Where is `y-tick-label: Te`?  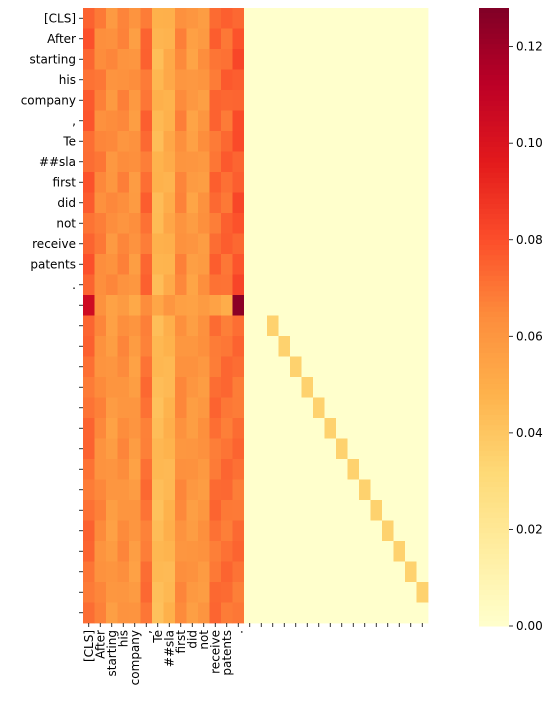 y-tick-label: Te is located at coordinates (69, 141).